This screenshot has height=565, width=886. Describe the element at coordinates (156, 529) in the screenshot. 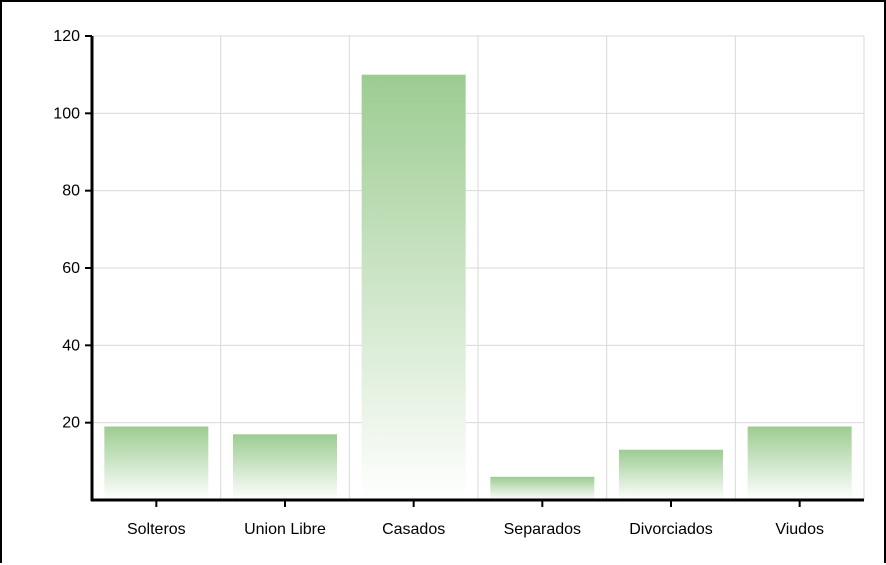

I see `x-tick-label: Solteros` at that location.